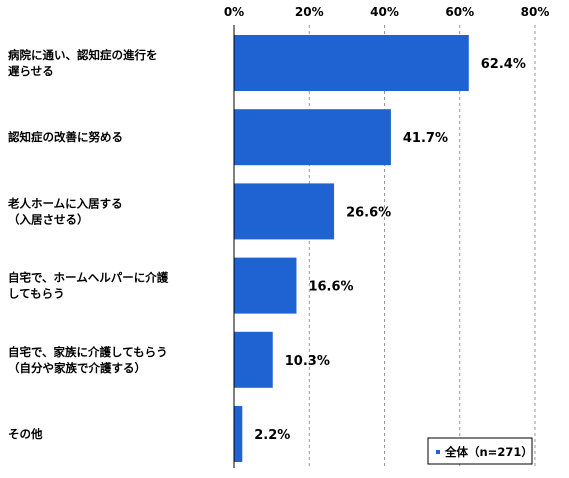 Image resolution: width=569 pixels, height=478 pixels. I want to click on value-label: 2.2%, so click(272, 435).